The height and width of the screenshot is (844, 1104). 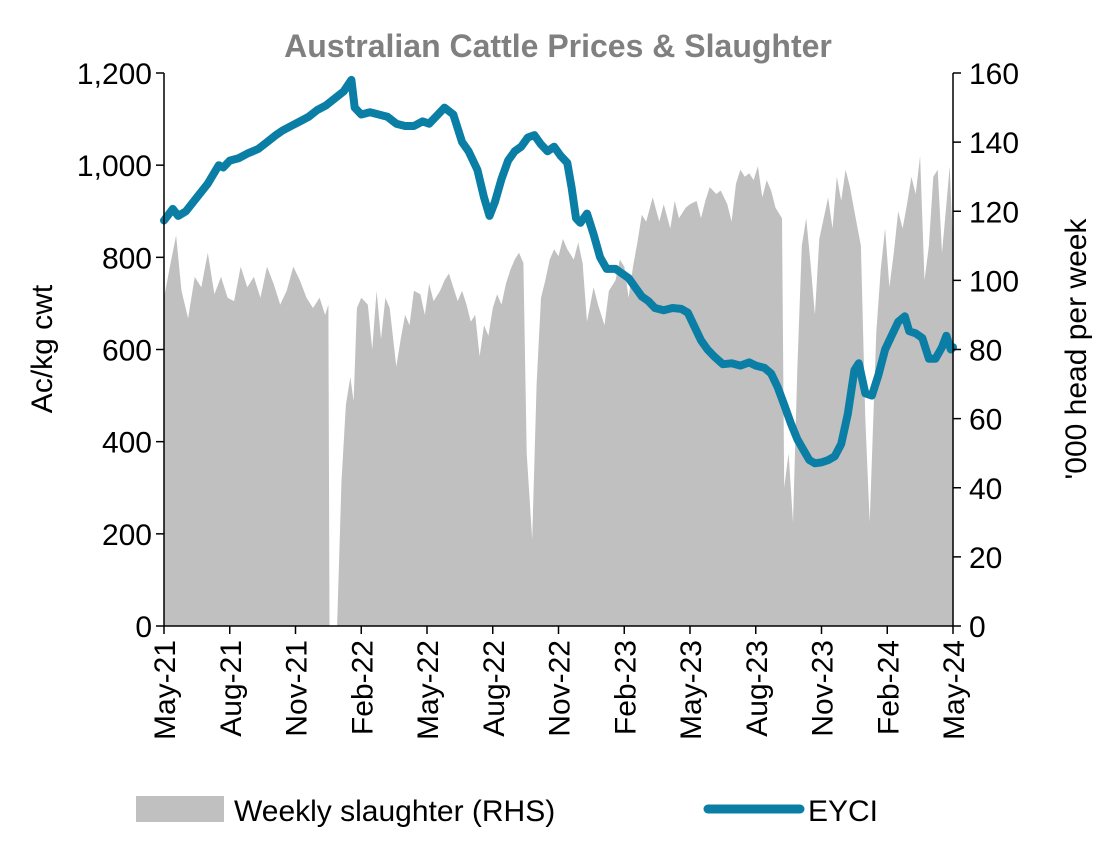 What do you see at coordinates (994, 74) in the screenshot?
I see `y-right-tick-label: 160` at bounding box center [994, 74].